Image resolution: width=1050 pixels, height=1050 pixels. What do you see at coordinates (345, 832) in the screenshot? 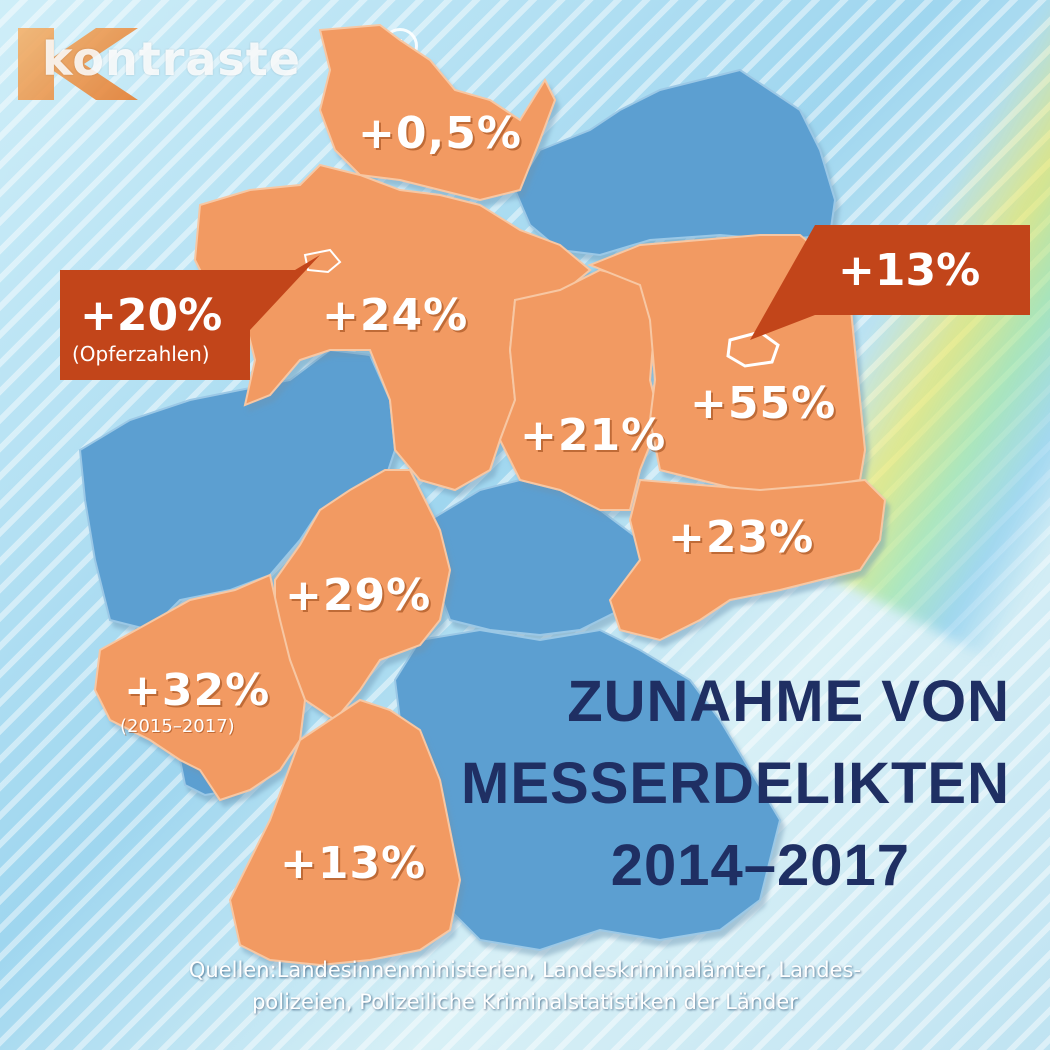
I see `state-baden-wuerttemberg` at bounding box center [345, 832].